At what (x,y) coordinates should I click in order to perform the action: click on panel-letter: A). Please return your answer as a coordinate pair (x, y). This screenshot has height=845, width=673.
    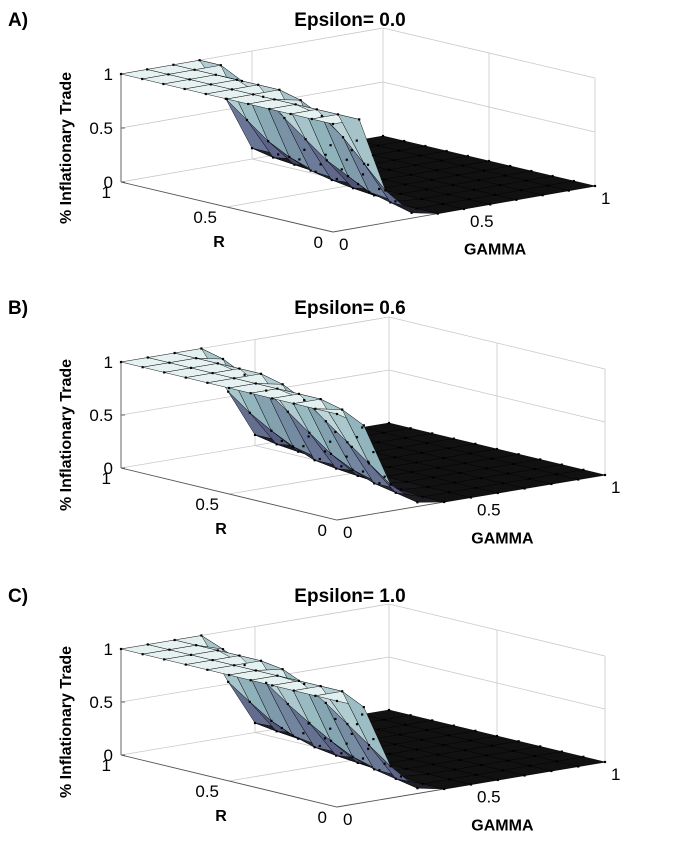
    Looking at the image, I should click on (18, 20).